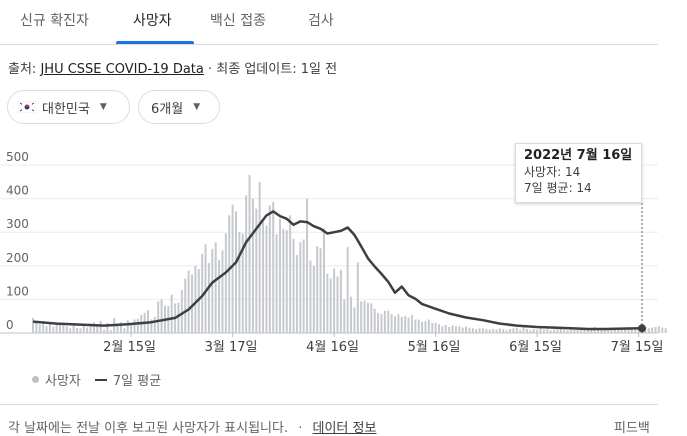  Describe the element at coordinates (642, 328) in the screenshot. I see `hover-point-marker` at that location.